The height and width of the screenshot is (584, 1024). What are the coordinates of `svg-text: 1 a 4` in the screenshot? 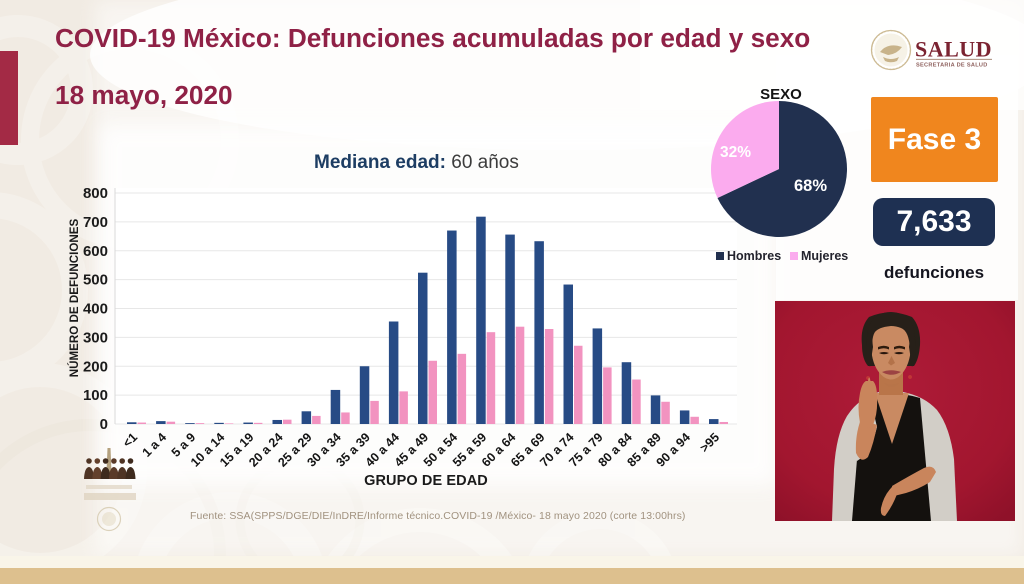 It's located at (155, 445).